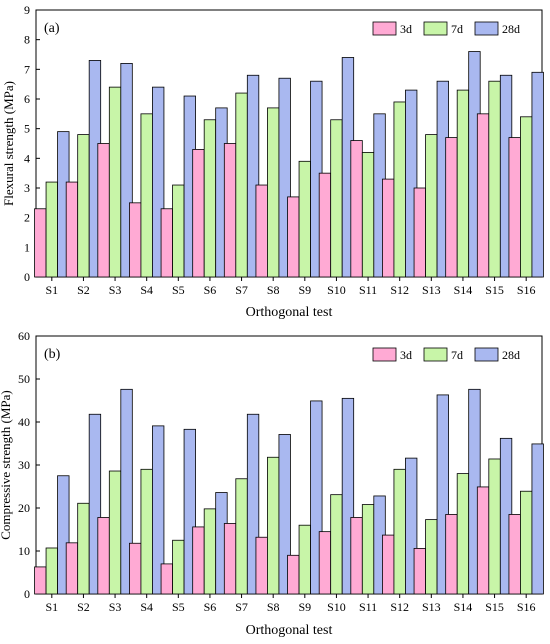 The height and width of the screenshot is (644, 550). I want to click on bar-7d-S14, so click(463, 183).